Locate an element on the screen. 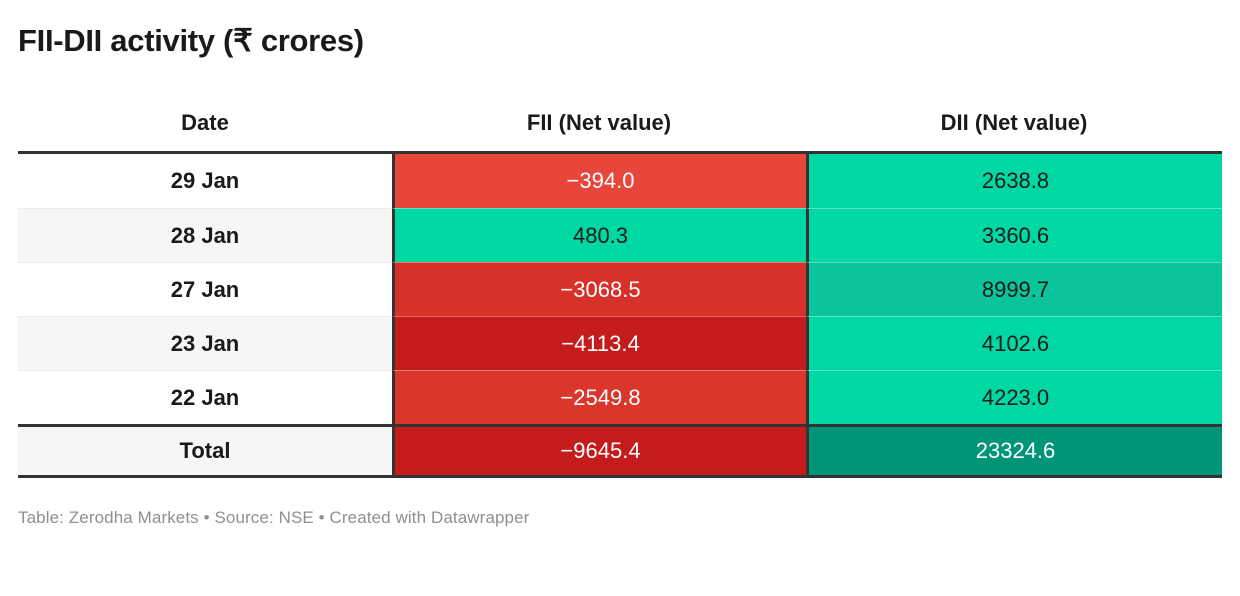 The height and width of the screenshot is (596, 1240). total-label-cell: Total is located at coordinates (205, 451).